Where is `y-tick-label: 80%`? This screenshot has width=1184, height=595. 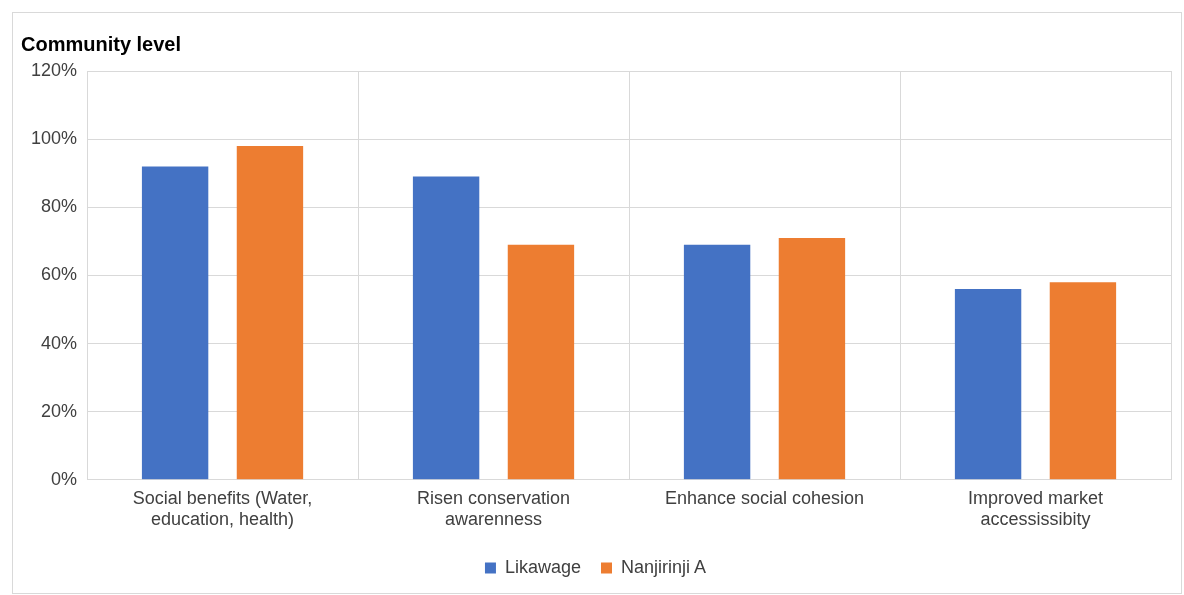
y-tick-label: 80% is located at coordinates (59, 206).